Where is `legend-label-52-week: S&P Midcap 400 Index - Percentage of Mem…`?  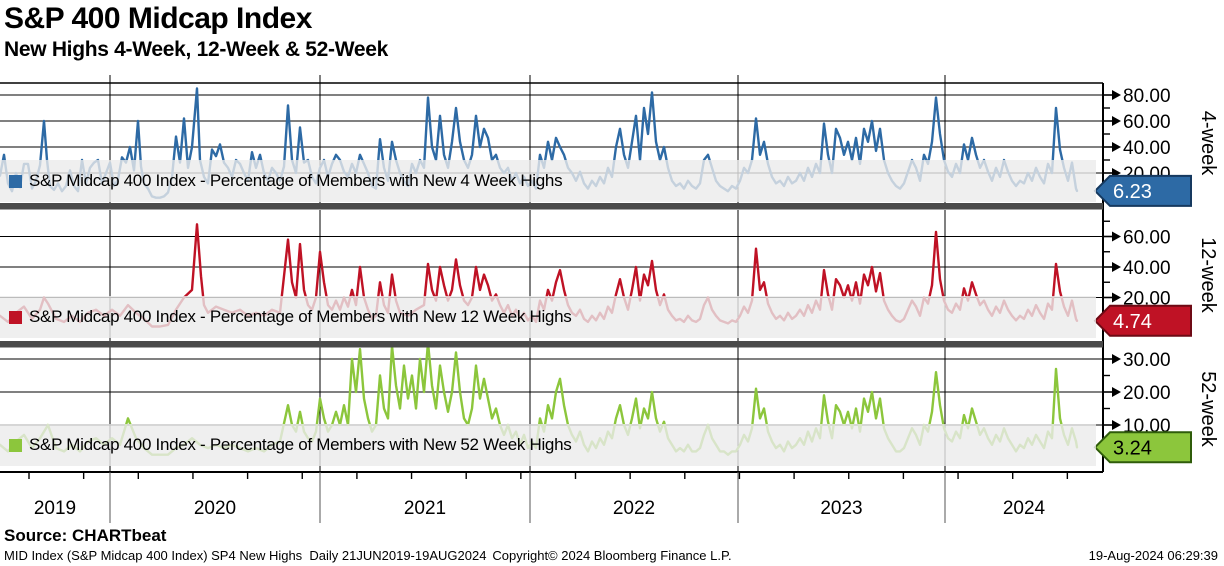 legend-label-52-week: S&P Midcap 400 Index - Percentage of Mem… is located at coordinates (300, 444).